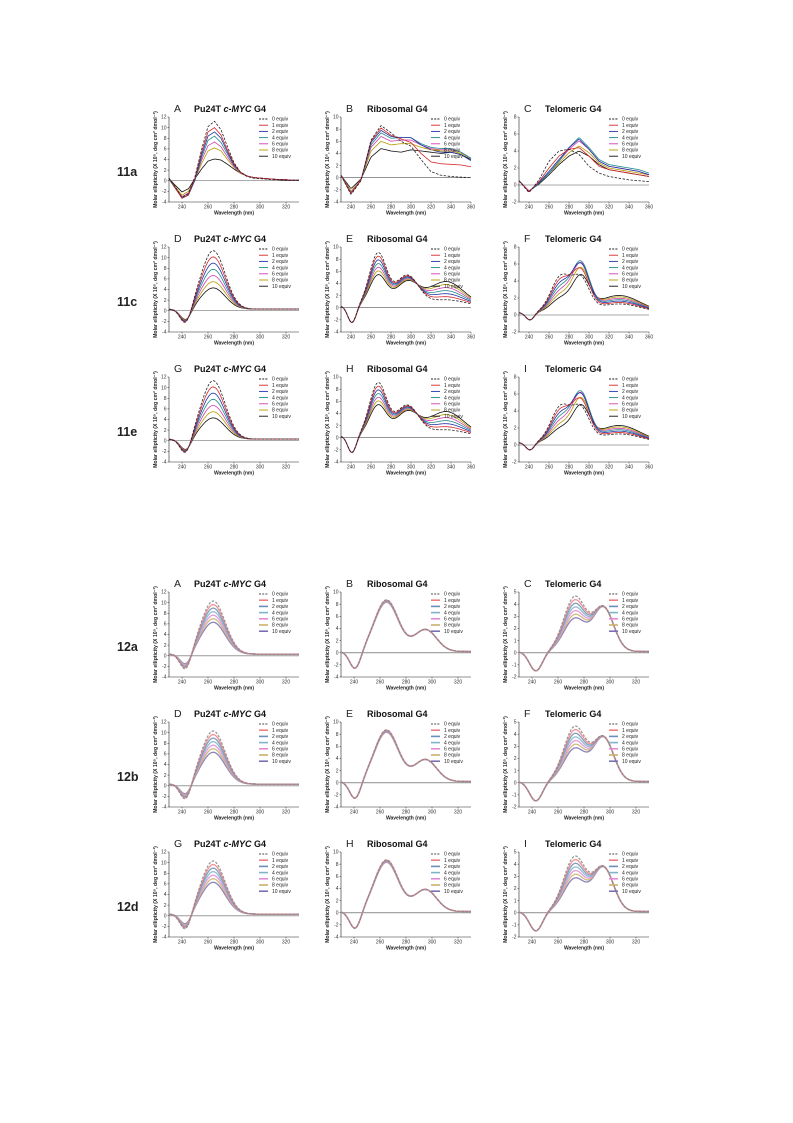  What do you see at coordinates (178, 844) in the screenshot?
I see `panel-letter: G` at bounding box center [178, 844].